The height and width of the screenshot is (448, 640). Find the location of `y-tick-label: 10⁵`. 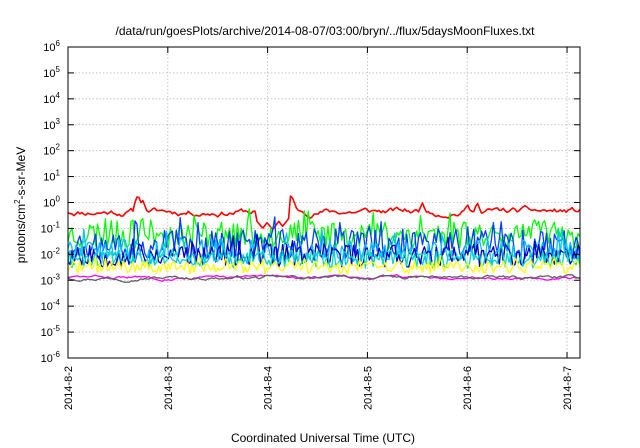

y-tick-label: 10⁵ is located at coordinates (51, 72).